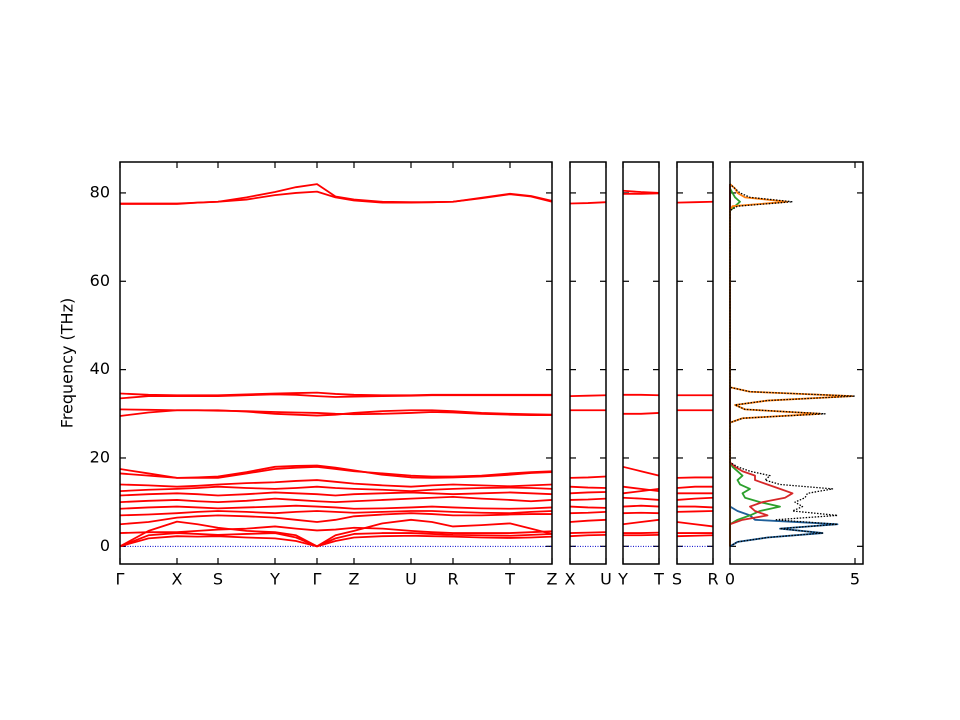 The image size is (960, 720). Describe the element at coordinates (67, 363) in the screenshot. I see `y-axis-label: Frequency (THz)` at that location.